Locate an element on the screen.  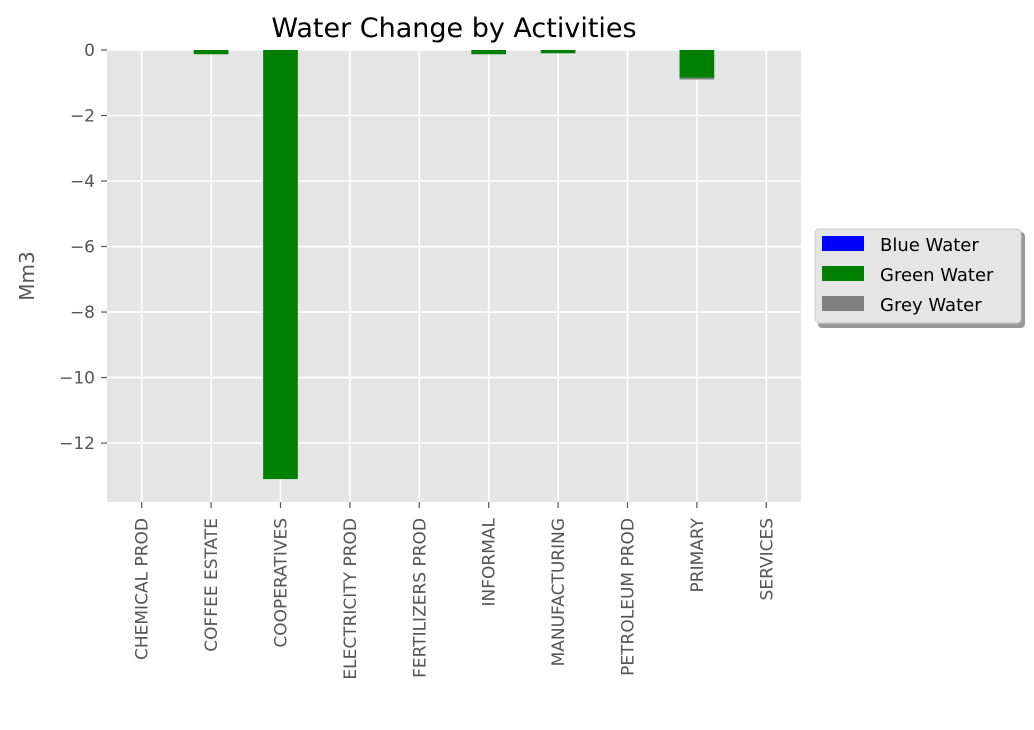
legend: Blue Water Green Water Grey Water is located at coordinates (919, 278).